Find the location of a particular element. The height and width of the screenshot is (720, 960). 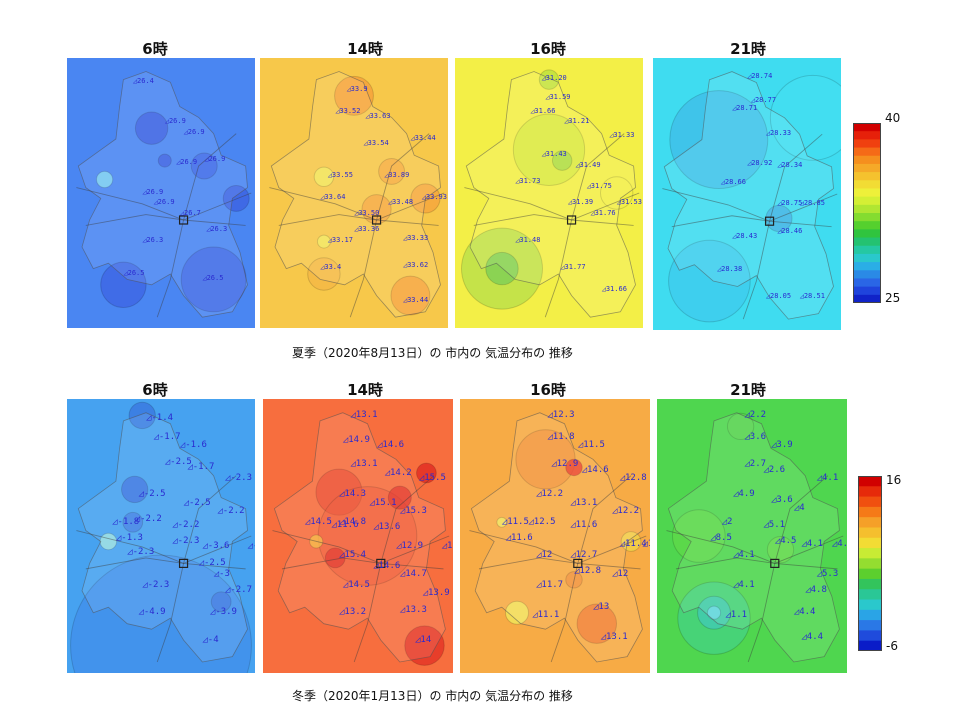

station-reading: ◿-3 is located at coordinates (221, 573).